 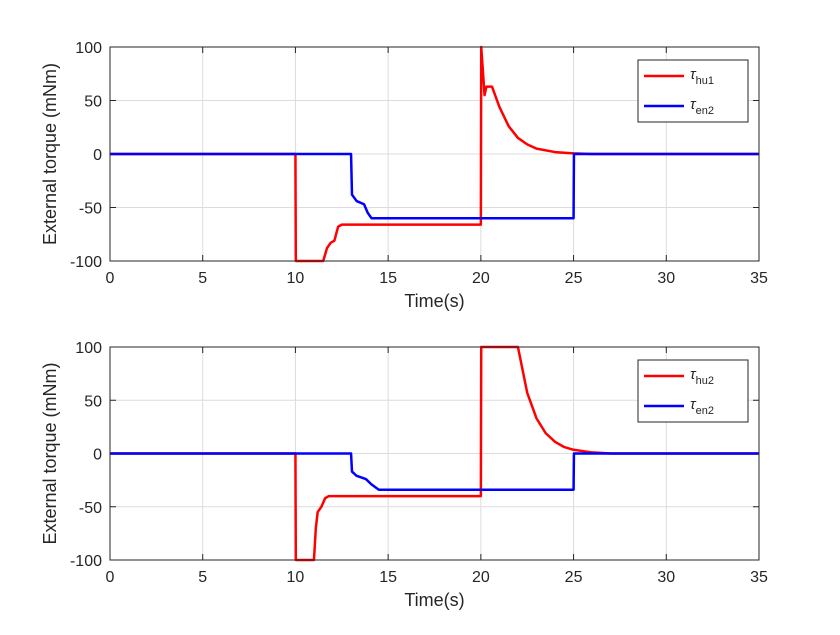 I want to click on legend: τhu2 τen2, so click(x=693, y=391).